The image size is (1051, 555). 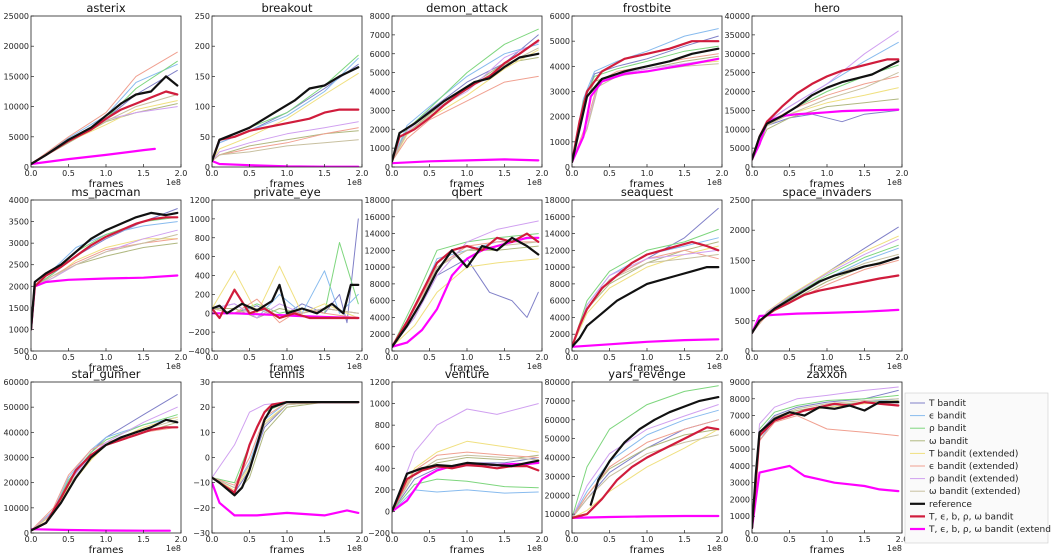 What do you see at coordinates (947, 404) in the screenshot?
I see `legend-label: T bandit` at bounding box center [947, 404].